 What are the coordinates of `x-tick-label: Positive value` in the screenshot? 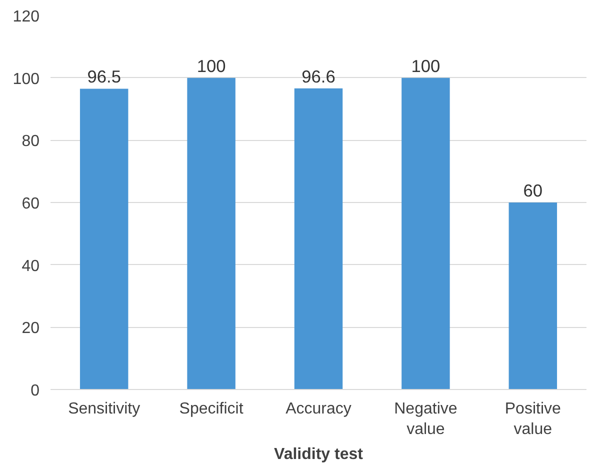 It's located at (533, 419).